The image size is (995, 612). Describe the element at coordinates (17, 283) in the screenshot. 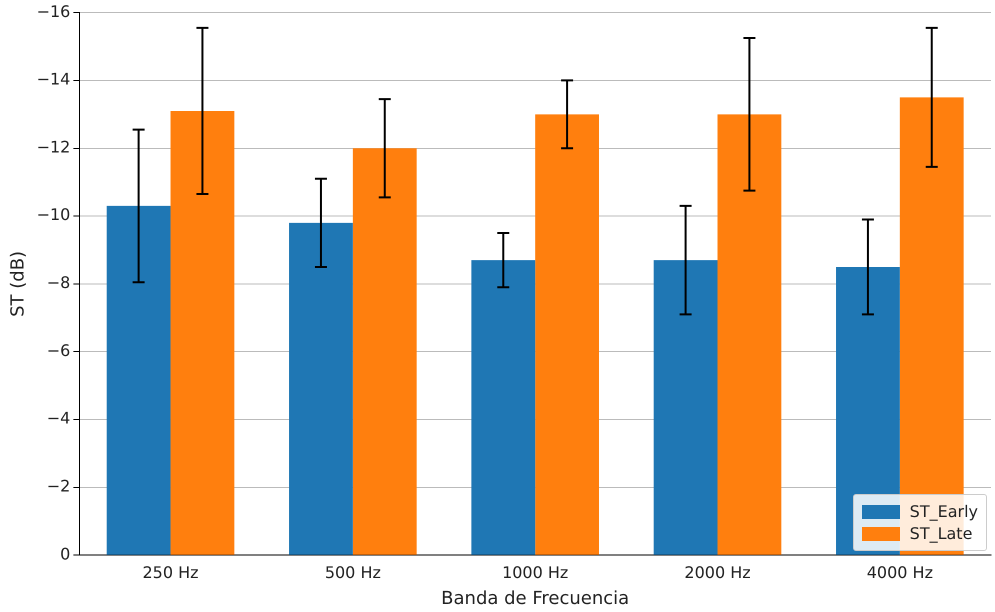

I see `y-axis-title: ST (dB)` at that location.